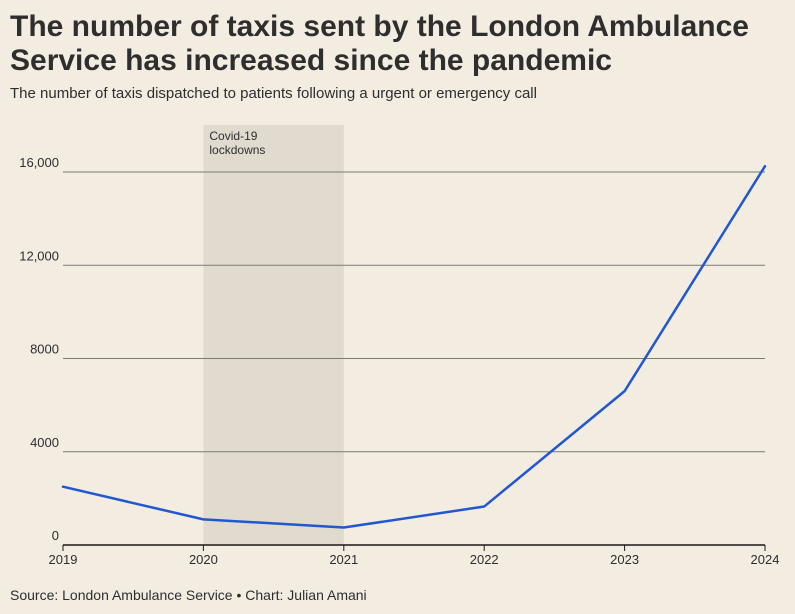 Image resolution: width=795 pixels, height=614 pixels. I want to click on x-tick-label: 2023, so click(624, 559).